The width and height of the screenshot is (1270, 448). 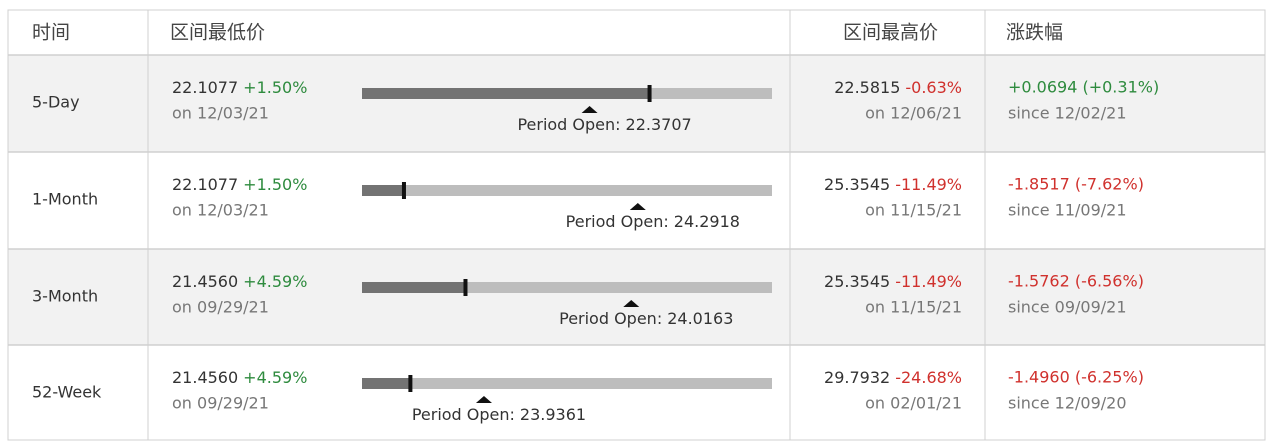 What do you see at coordinates (913, 403) in the screenshot?
I see `high-date: on 02/01/21` at bounding box center [913, 403].